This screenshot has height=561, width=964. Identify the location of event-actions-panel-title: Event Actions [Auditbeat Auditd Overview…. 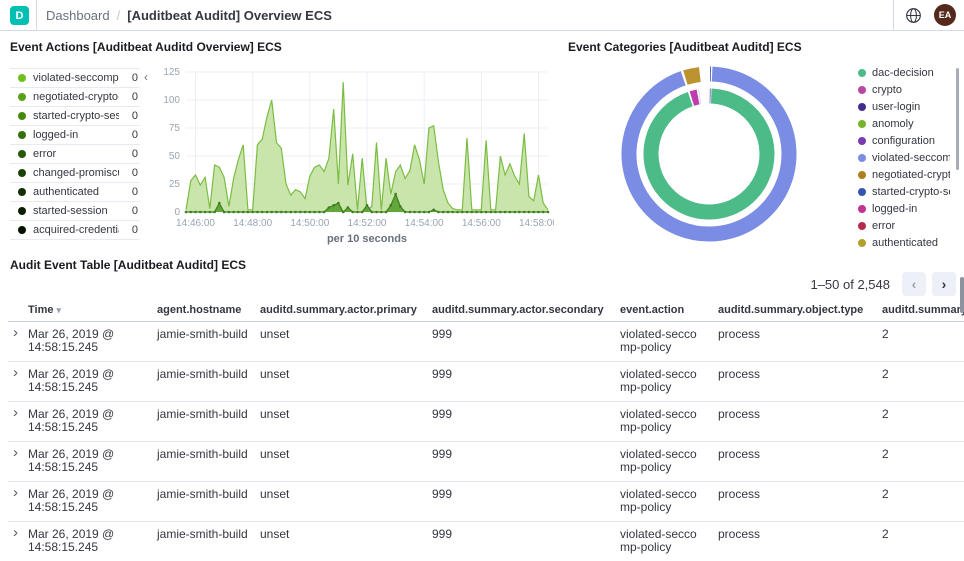
(146, 47).